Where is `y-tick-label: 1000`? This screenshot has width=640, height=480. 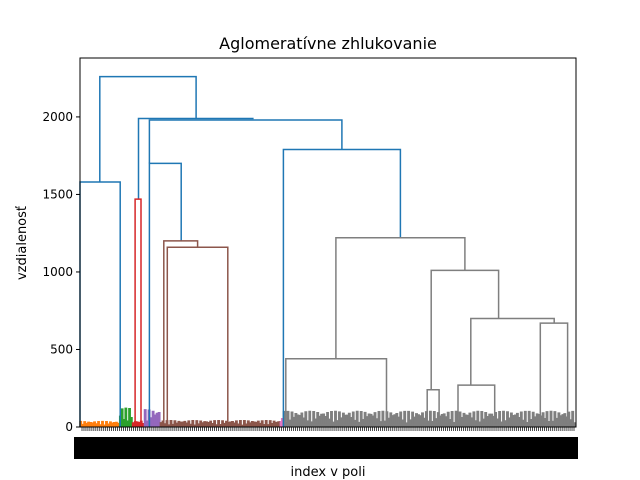 y-tick-label: 1000 is located at coordinates (57, 272).